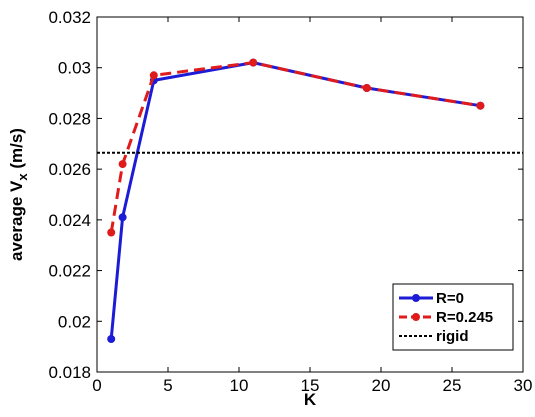 The height and width of the screenshot is (417, 535). What do you see at coordinates (69, 169) in the screenshot?
I see `y-tick-label: 0.026` at bounding box center [69, 169].